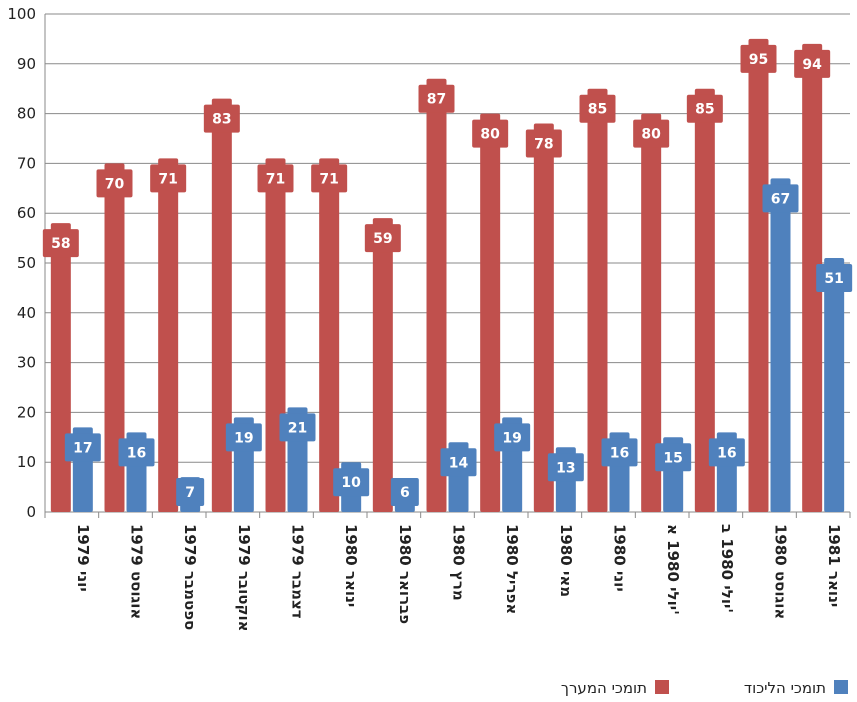 The image size is (857, 702). I want to click on data-label: 19, so click(512, 437).